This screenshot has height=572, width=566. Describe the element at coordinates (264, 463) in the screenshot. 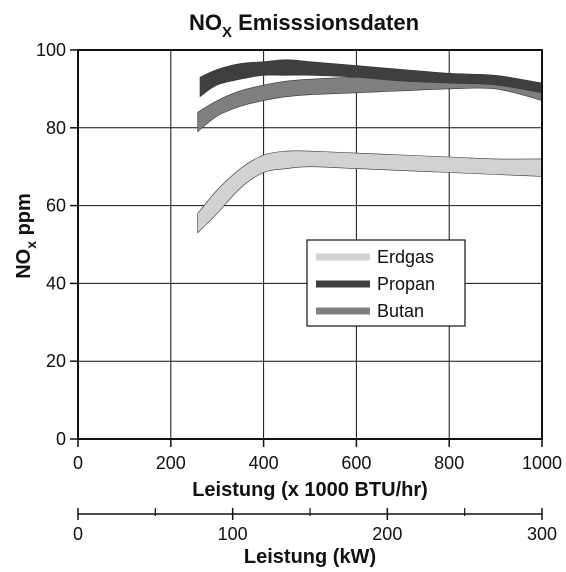

I see `x-tick-label: 400` at that location.